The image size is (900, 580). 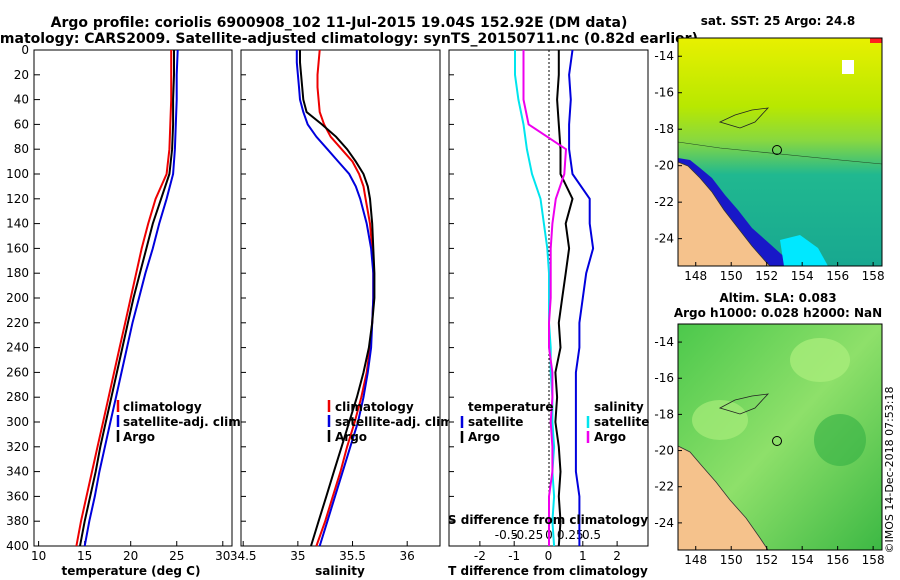 What do you see at coordinates (619, 407) in the screenshot?
I see `legend-salinity-header: salinity` at bounding box center [619, 407].